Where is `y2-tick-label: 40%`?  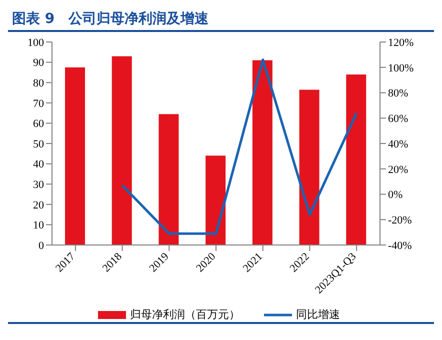 y2-tick-label: 40% is located at coordinates (398, 144).